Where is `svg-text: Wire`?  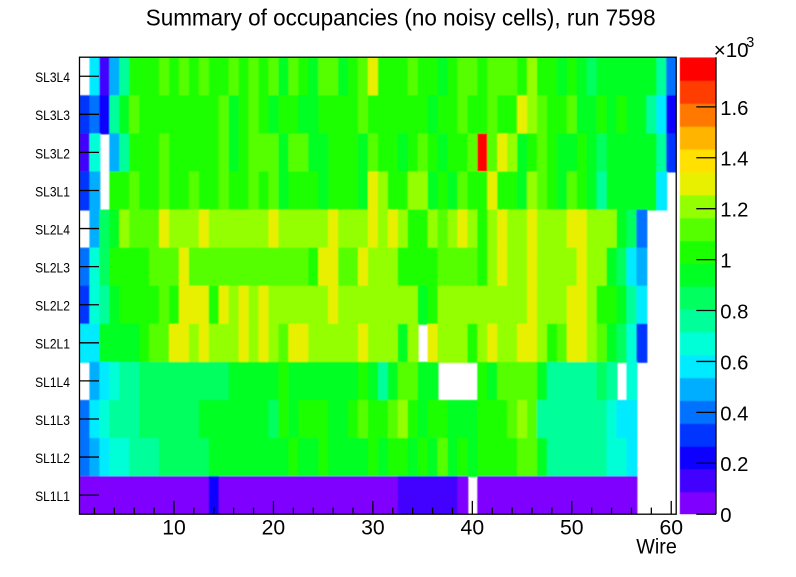
svg-text: Wire is located at coordinates (656, 547).